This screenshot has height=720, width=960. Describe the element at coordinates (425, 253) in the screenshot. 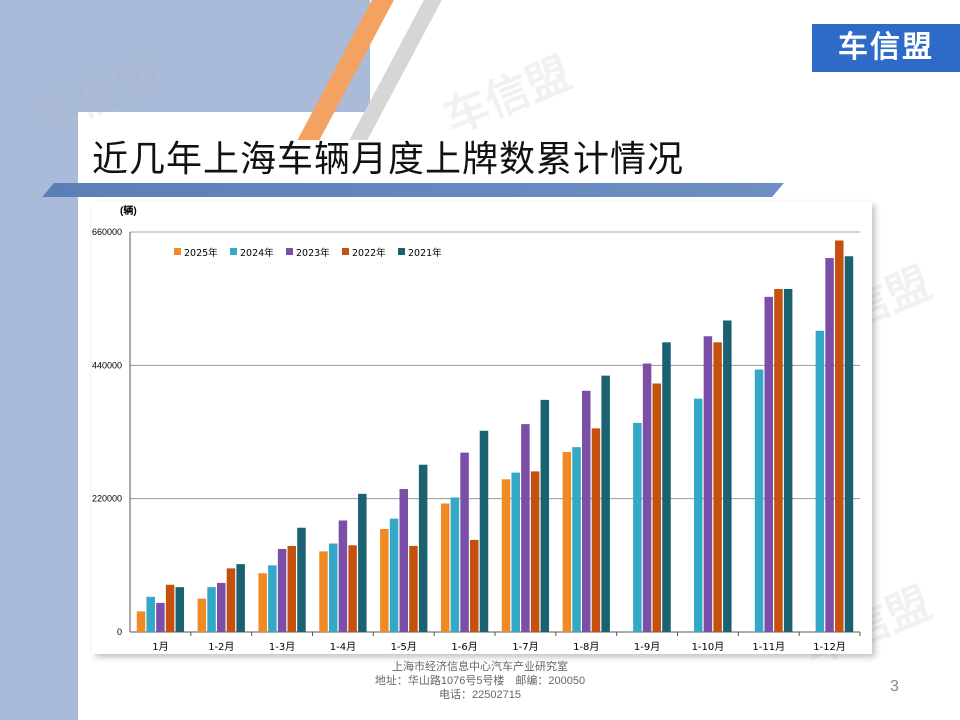

I see `legend-label: 2021年` at that location.